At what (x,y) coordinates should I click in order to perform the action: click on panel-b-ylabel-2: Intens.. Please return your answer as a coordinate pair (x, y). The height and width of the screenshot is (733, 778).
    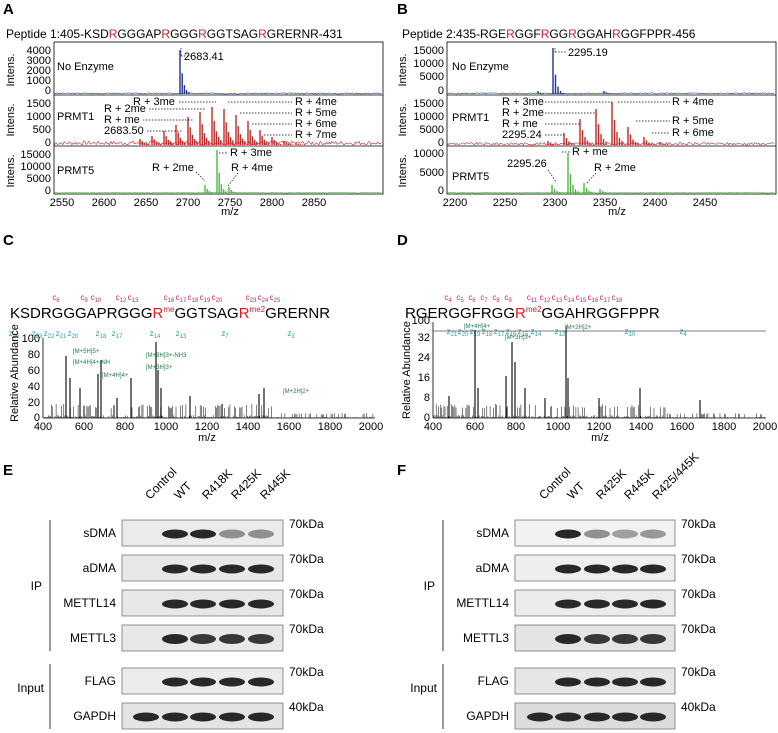
    Looking at the image, I should click on (403, 119).